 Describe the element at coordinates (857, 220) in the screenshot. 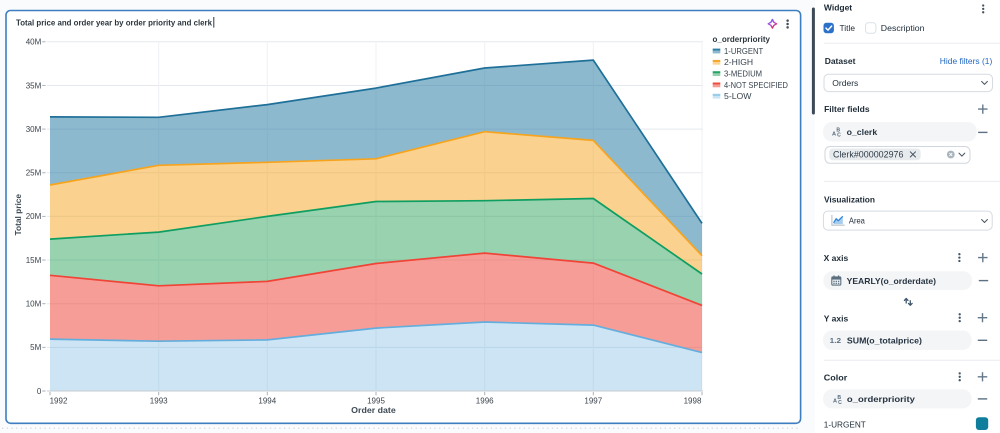

I see `svg-text: Area` at that location.